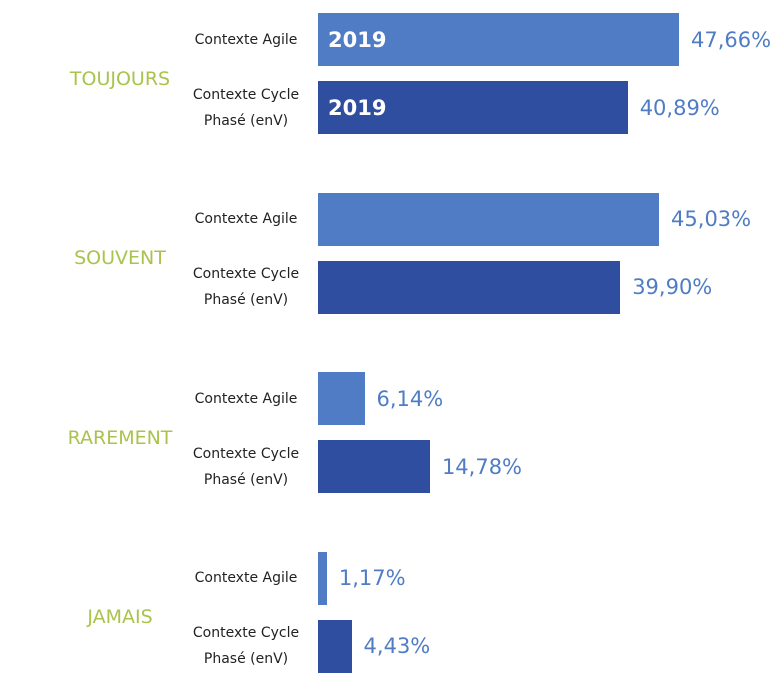 Image resolution: width=782 pixels, height=673 pixels. Describe the element at coordinates (120, 258) in the screenshot. I see `category-label: SOUVENT` at that location.